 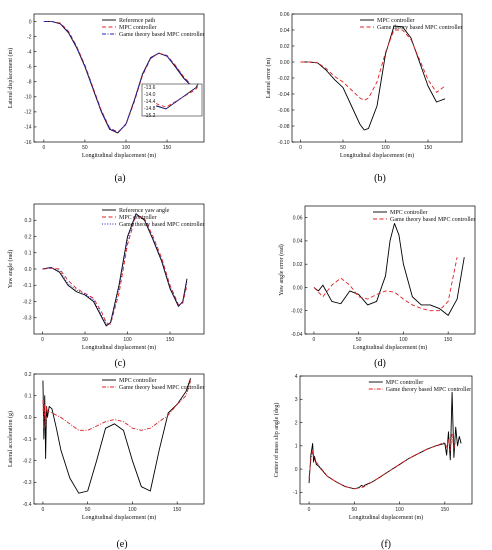 What do you see at coordinates (150, 116) in the screenshot?
I see `inset-tick-label: -15.2` at bounding box center [150, 116].